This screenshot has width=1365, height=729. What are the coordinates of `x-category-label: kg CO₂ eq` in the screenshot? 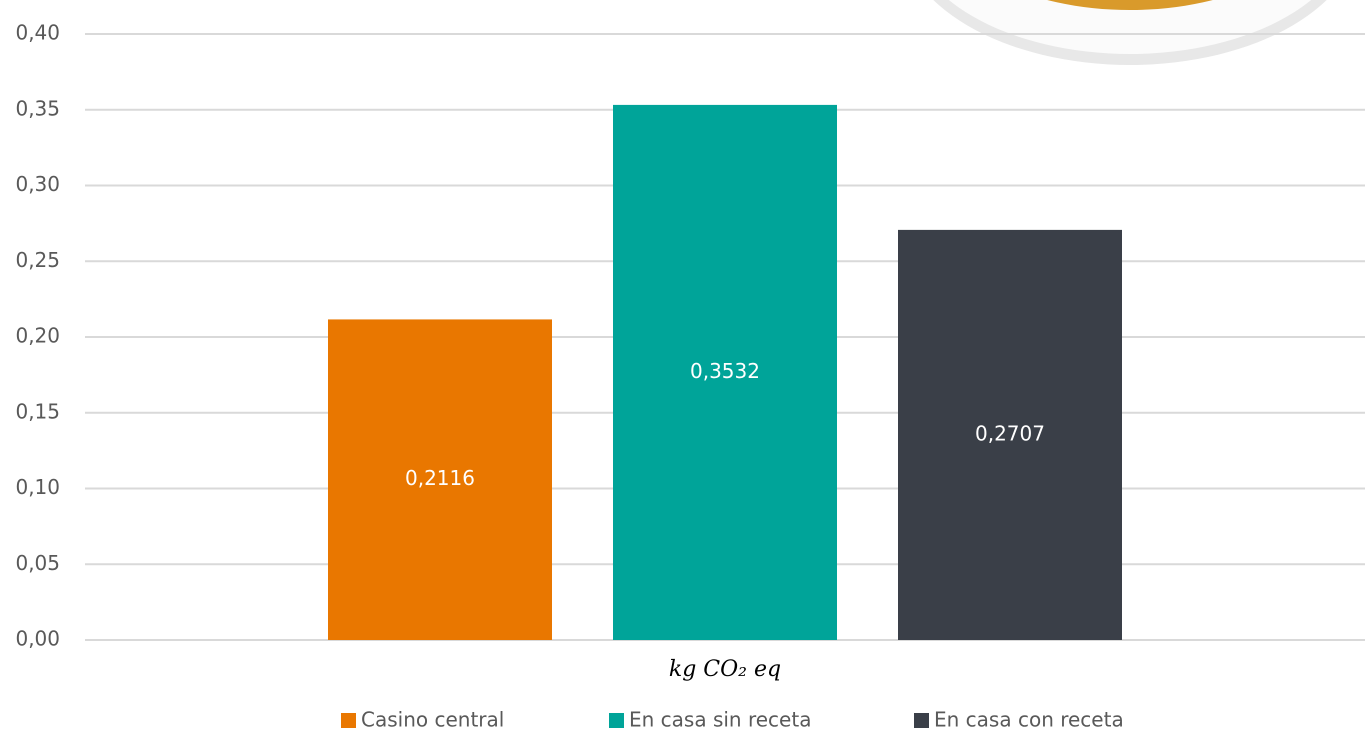 It's located at (725, 669).